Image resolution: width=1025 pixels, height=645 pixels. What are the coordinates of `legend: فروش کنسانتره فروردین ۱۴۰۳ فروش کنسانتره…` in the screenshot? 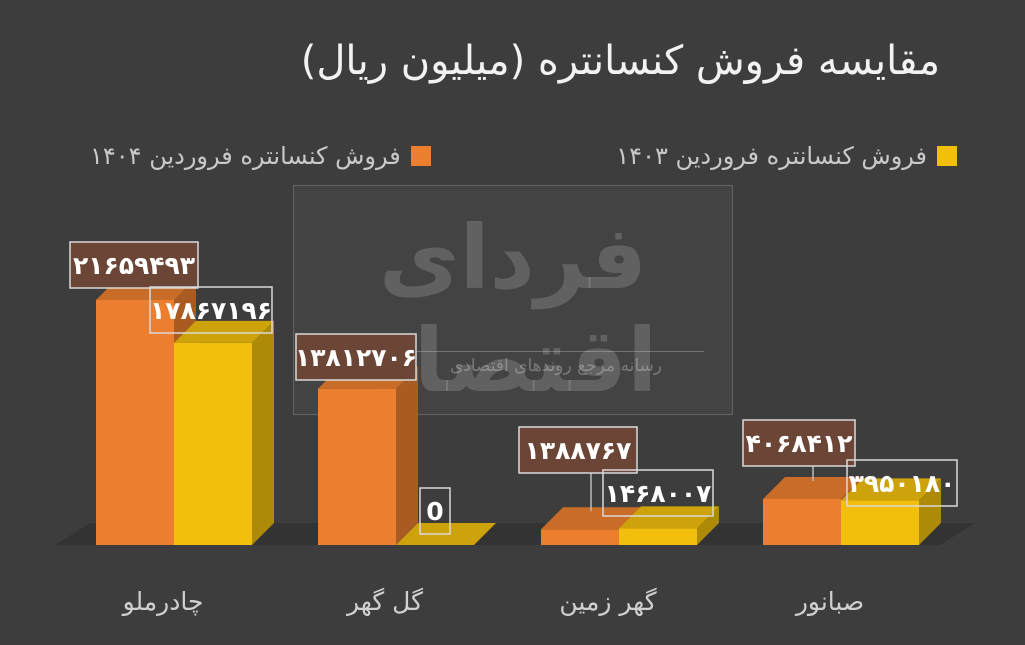 It's located at (523, 156).